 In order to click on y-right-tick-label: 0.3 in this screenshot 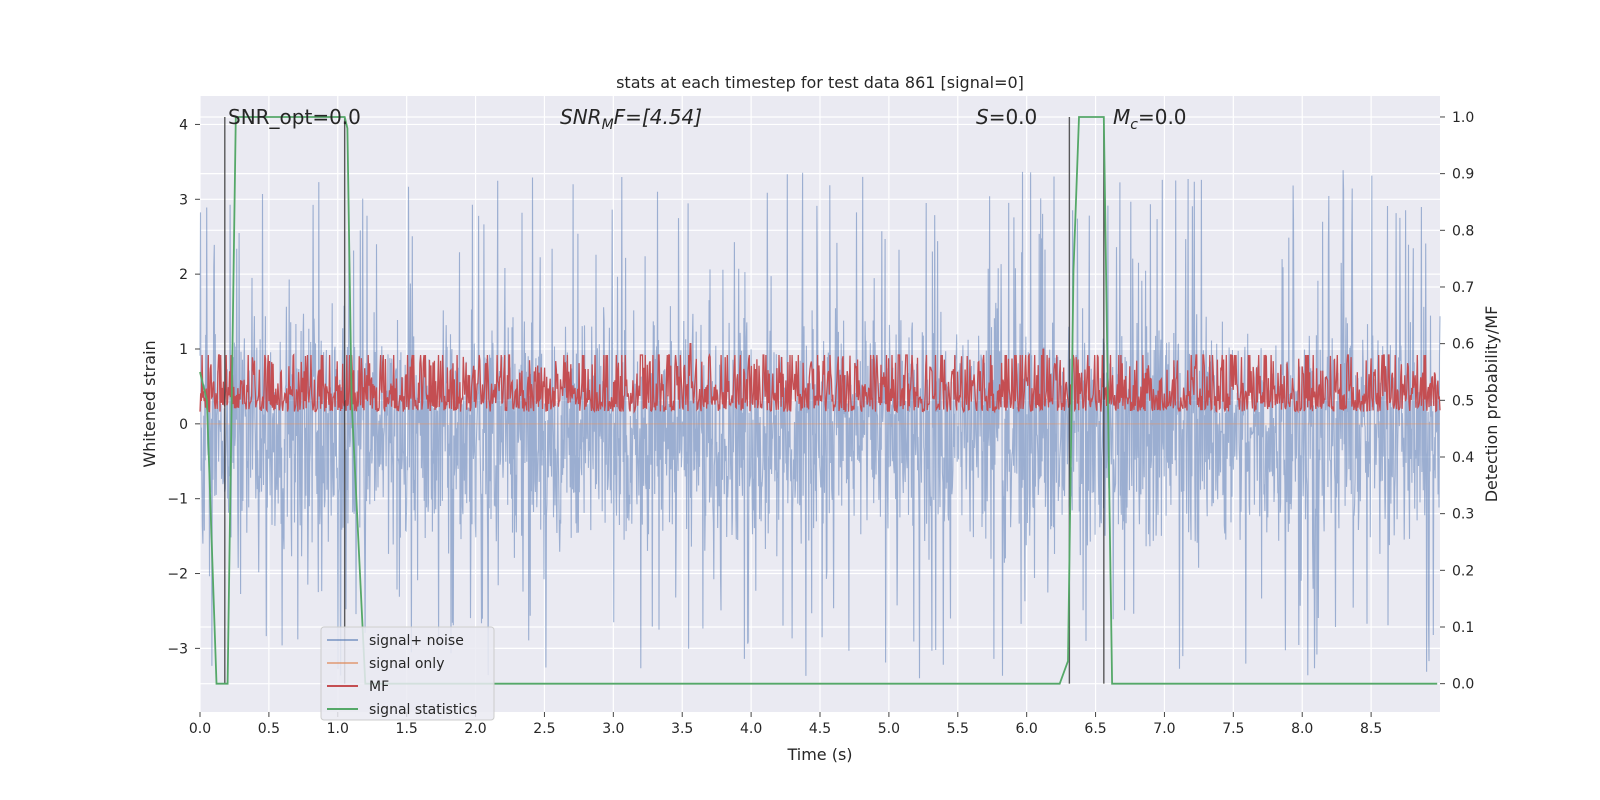, I will do `click(1463, 515)`.